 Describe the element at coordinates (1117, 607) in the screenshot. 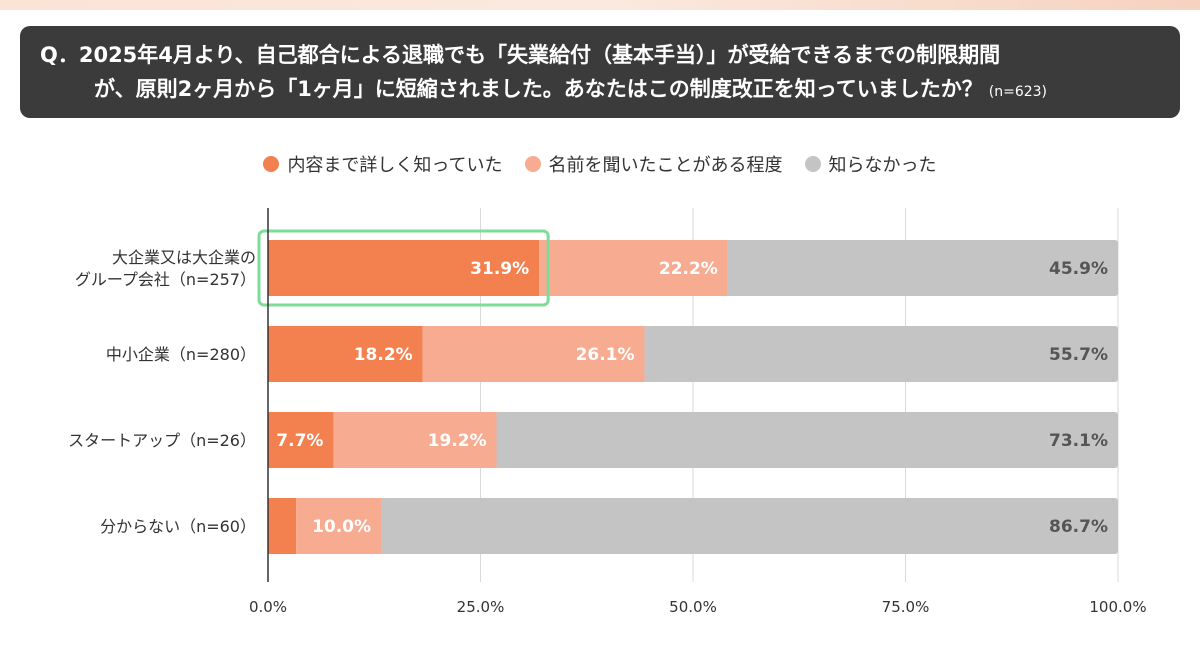

I see `x-tick-label: 100.0%` at that location.